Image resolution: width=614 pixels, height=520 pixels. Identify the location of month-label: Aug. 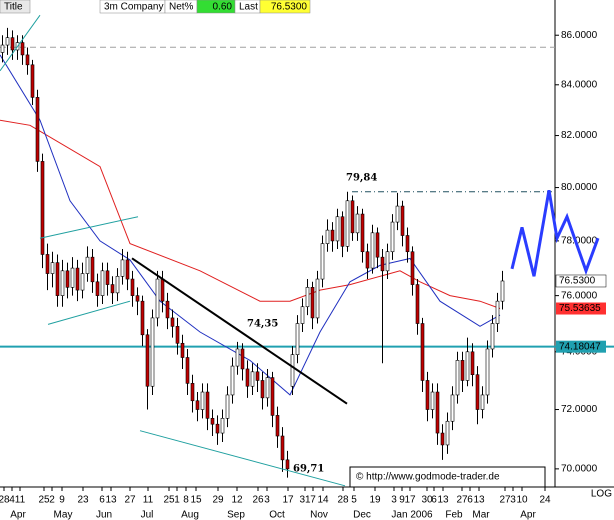
(190, 515).